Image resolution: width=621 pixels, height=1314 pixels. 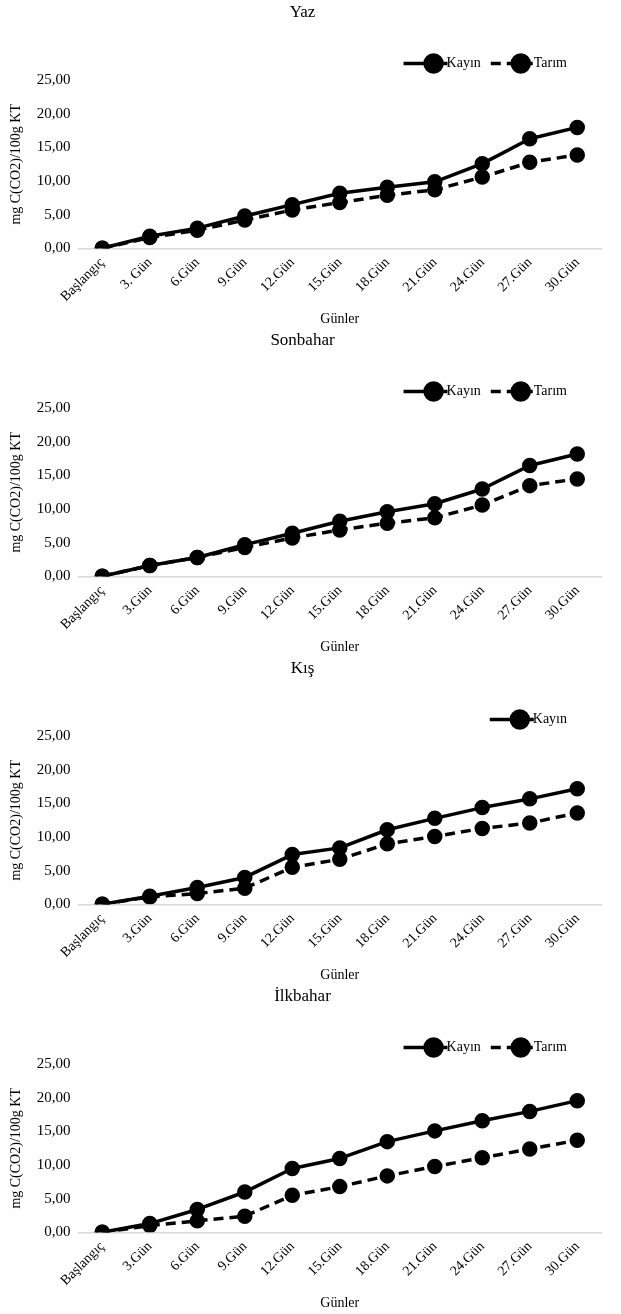 What do you see at coordinates (302, 11) in the screenshot?
I see `chart-title: Yaz` at bounding box center [302, 11].